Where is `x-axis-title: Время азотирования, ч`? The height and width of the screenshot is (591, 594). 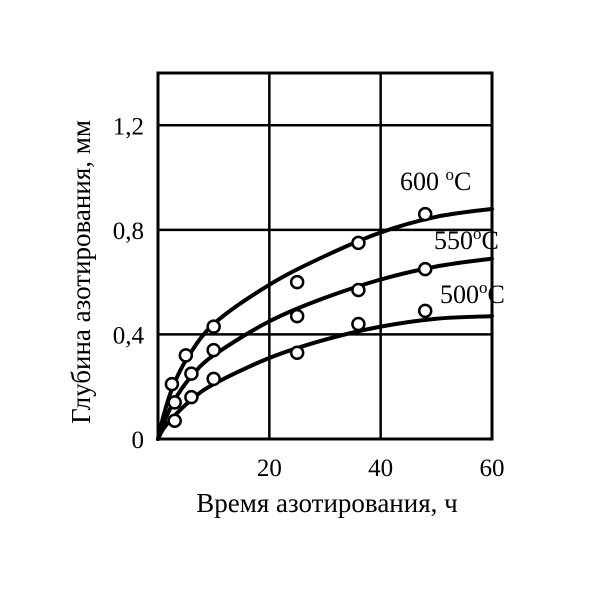
x-axis-title: Время азотирования, ч is located at coordinates (326, 503).